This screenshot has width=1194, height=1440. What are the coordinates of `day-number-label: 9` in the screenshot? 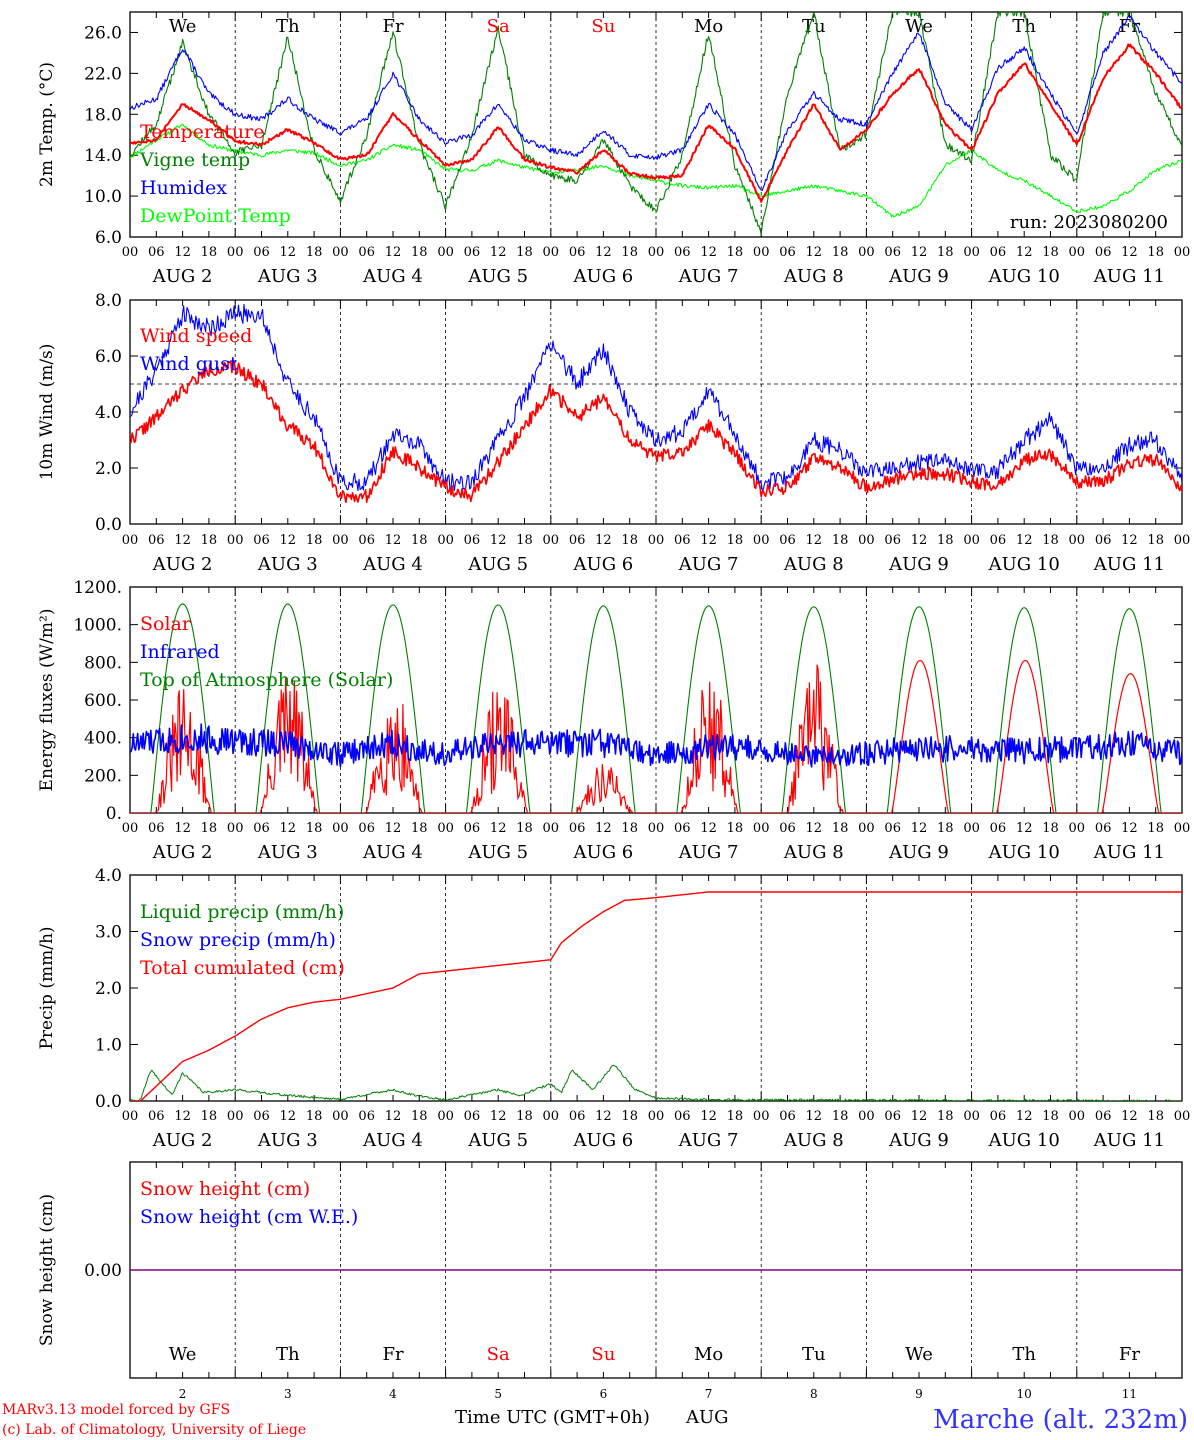 It's located at (919, 1394).